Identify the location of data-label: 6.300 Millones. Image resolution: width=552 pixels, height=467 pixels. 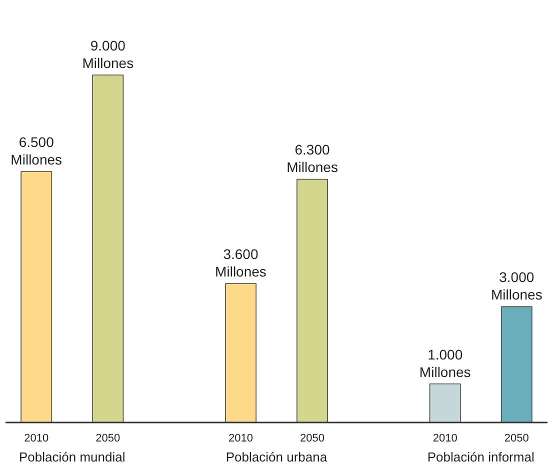
(312, 159).